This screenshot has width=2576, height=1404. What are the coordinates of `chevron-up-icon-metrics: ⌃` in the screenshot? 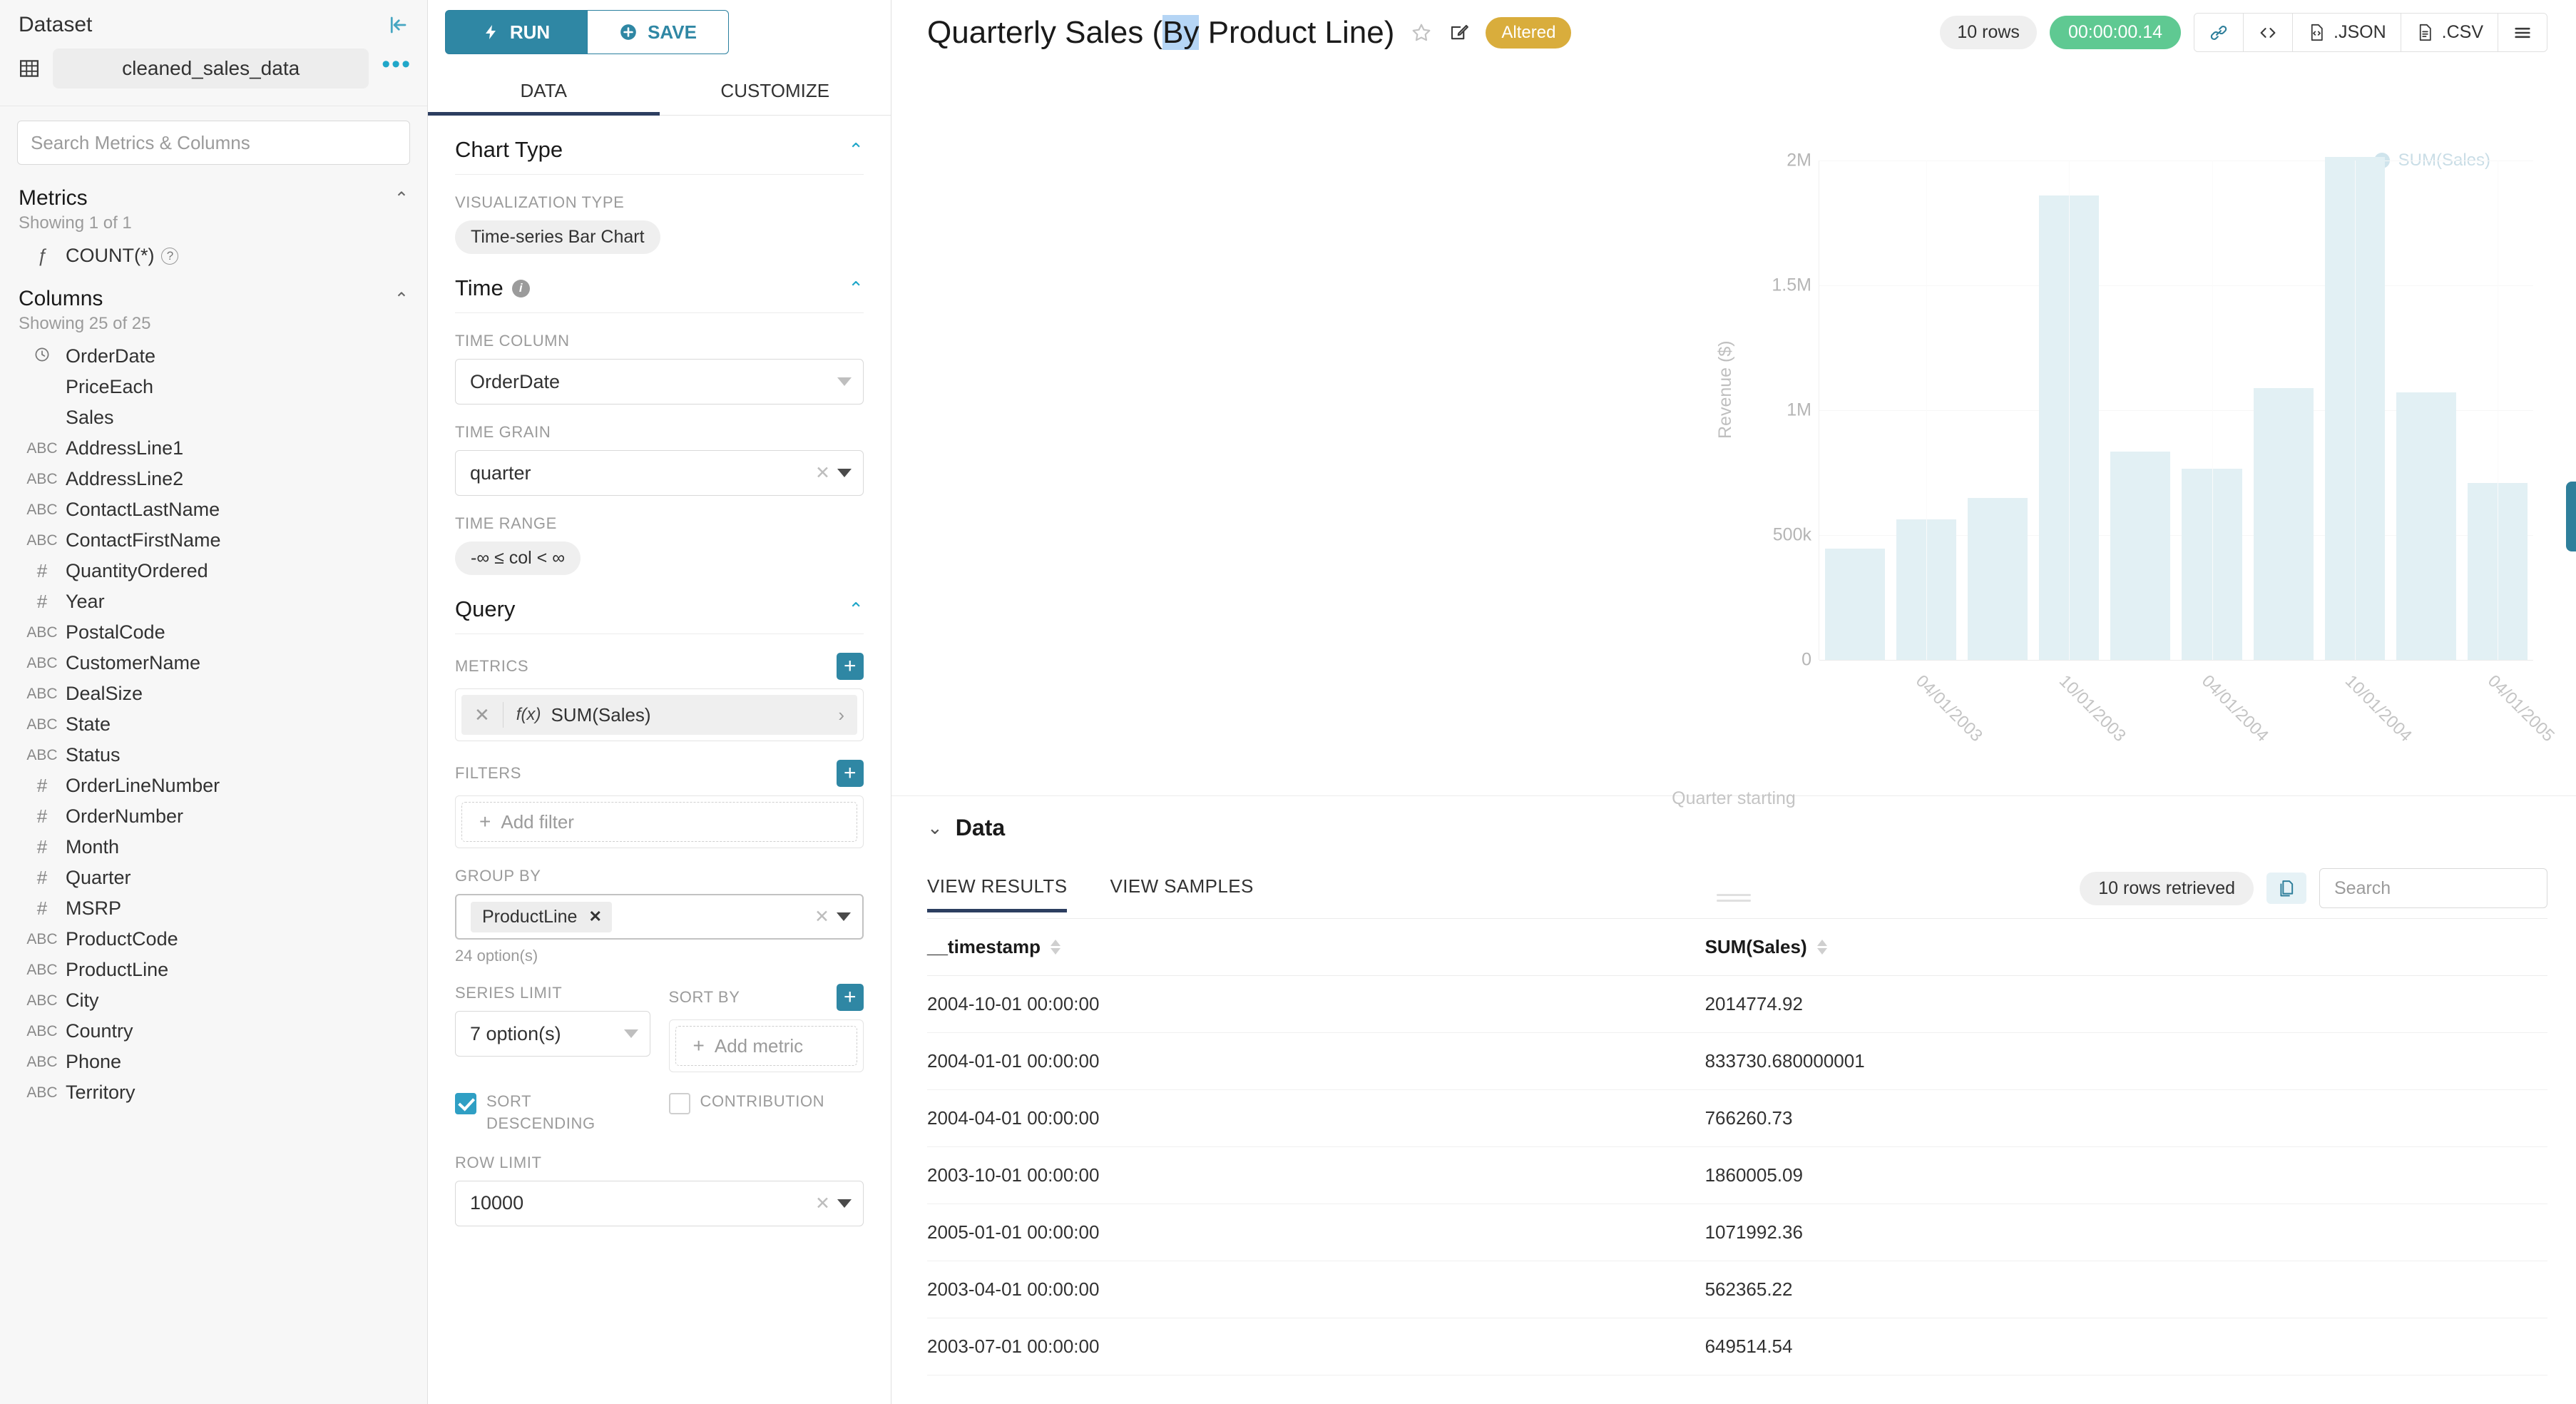 It's located at (401, 198).